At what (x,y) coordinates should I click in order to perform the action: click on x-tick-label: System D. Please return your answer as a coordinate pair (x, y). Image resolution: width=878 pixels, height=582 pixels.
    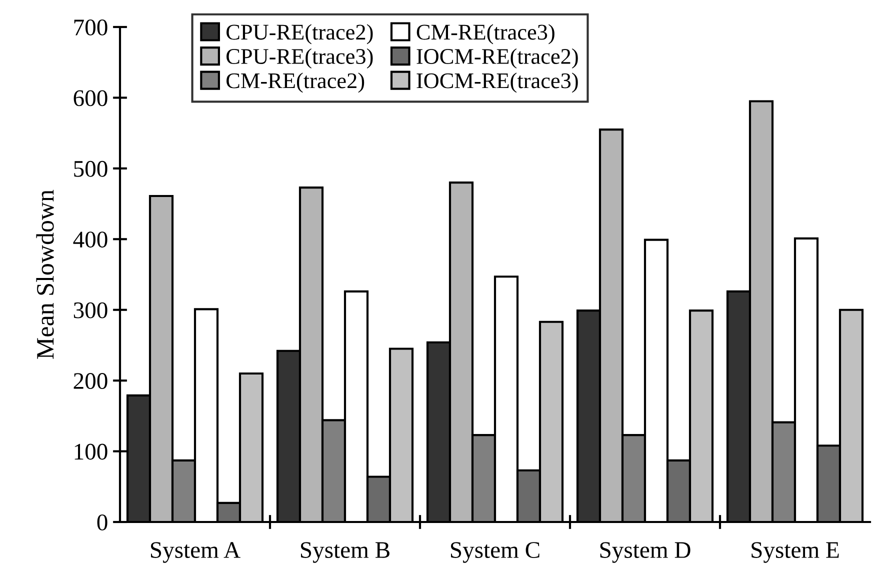
    Looking at the image, I should click on (645, 552).